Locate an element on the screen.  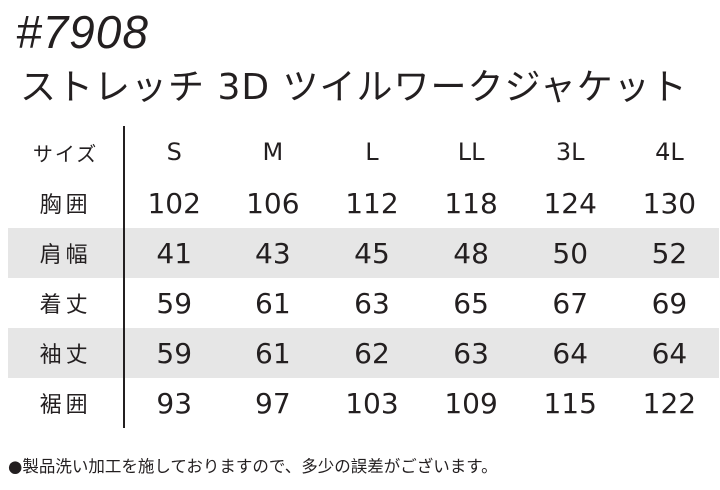
row-label: 裾囲 is located at coordinates (67, 403).